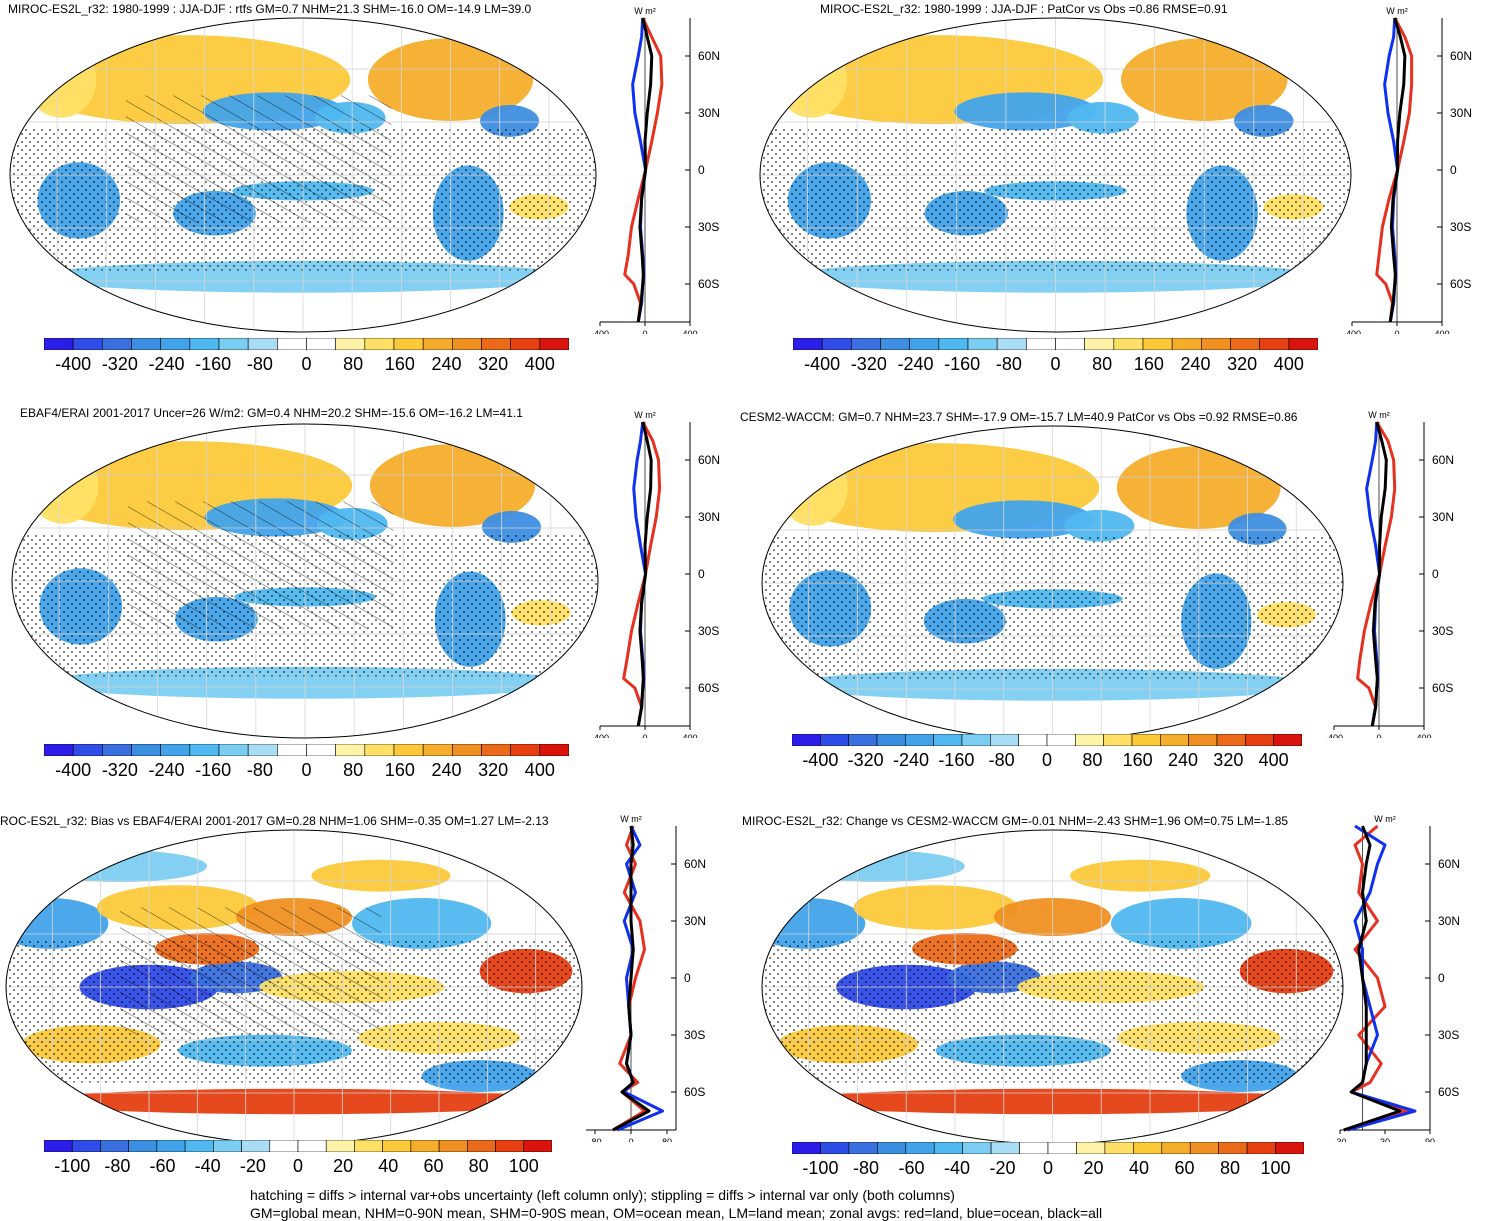  I want to click on colorbar-tick-label: -400, so click(73, 770).